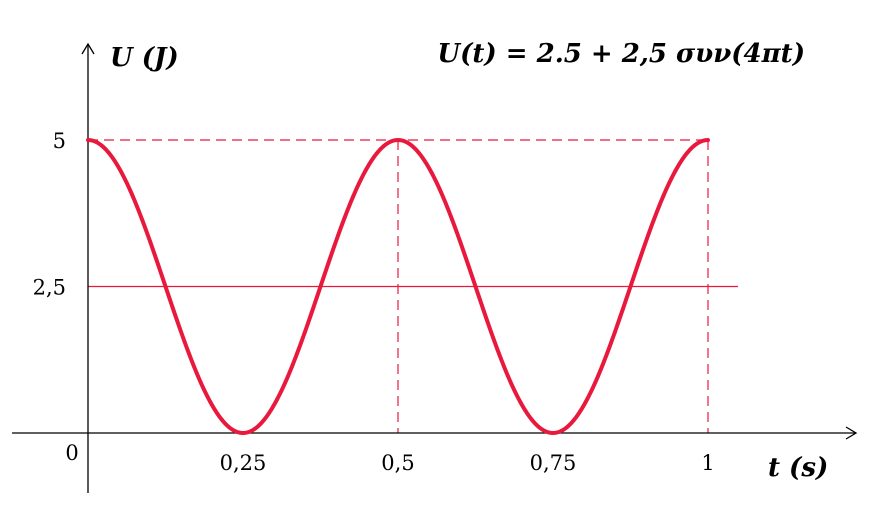 This screenshot has height=505, width=880. Describe the element at coordinates (397, 463) in the screenshot. I see `x-tick-label-1: 0,5` at that location.